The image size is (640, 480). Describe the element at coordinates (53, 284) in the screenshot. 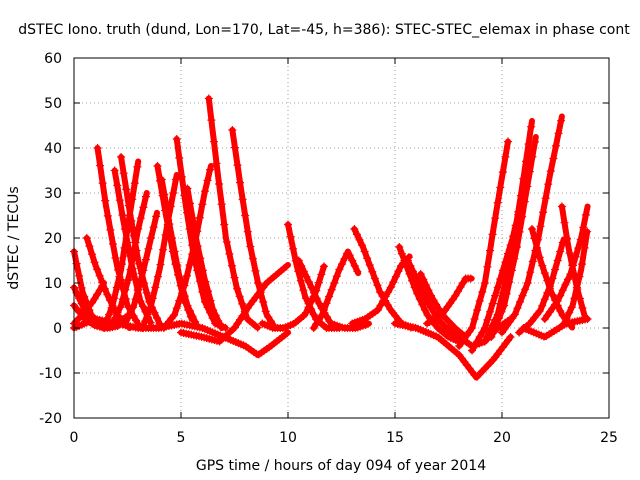

I see `y-tick-label: 10` at that location.